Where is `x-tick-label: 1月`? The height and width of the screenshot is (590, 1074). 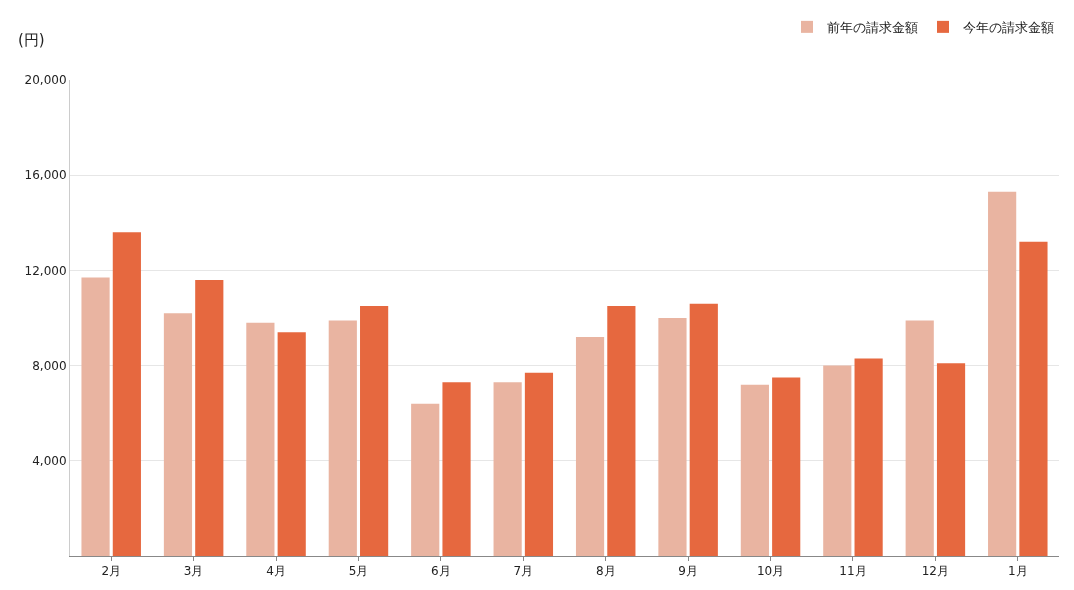 x-tick-label: 1月 is located at coordinates (1017, 571).